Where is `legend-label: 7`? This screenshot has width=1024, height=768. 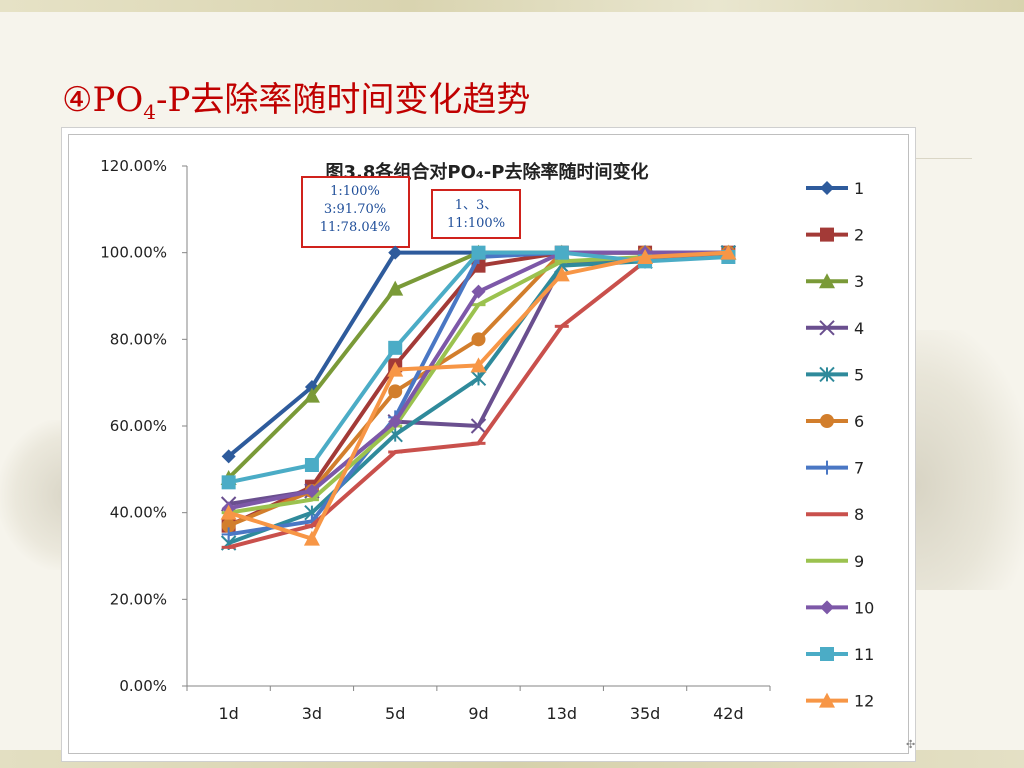 legend-label: 7 is located at coordinates (859, 468).